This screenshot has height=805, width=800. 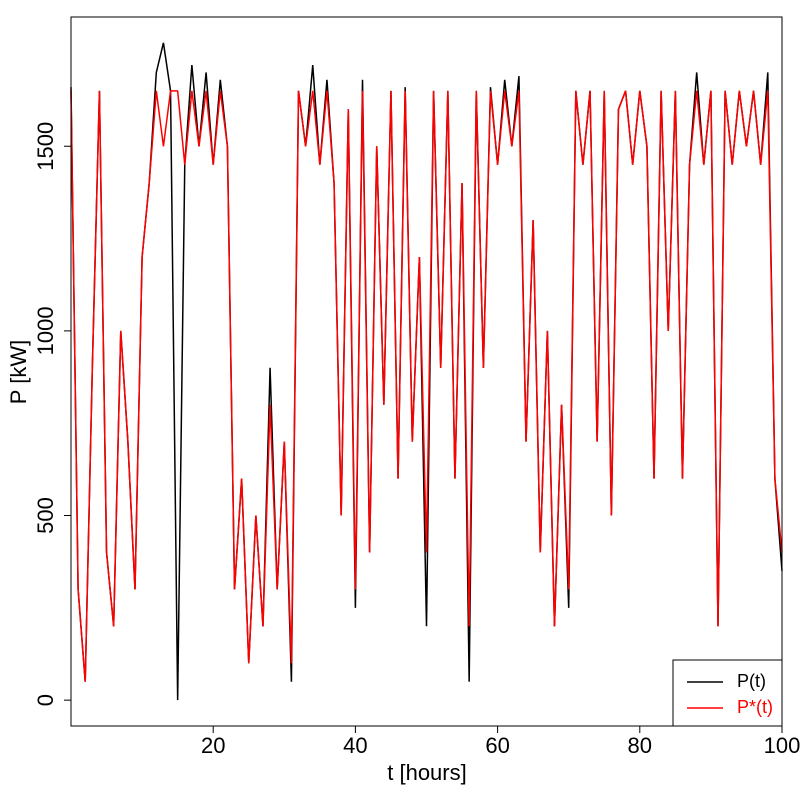 I want to click on y-tick-label: 500, so click(x=45, y=515).